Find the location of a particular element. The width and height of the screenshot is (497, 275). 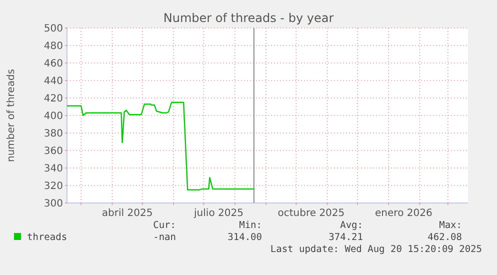

y-tick-label: 320 is located at coordinates (53, 186).